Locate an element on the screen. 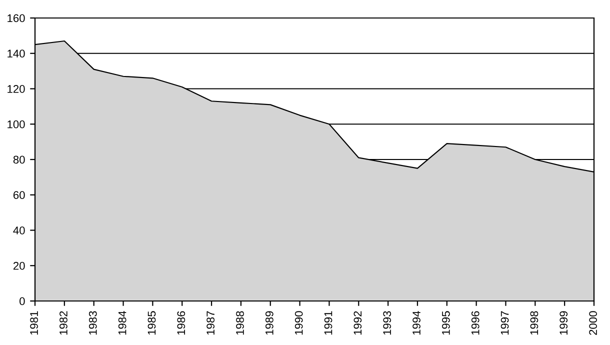  x-tick-label: 1996 is located at coordinates (475, 323).